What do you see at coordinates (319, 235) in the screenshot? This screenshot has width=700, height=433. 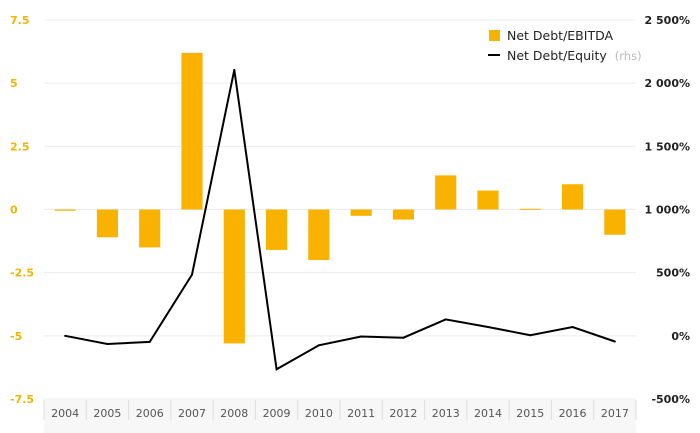 I see `bar-2010` at bounding box center [319, 235].